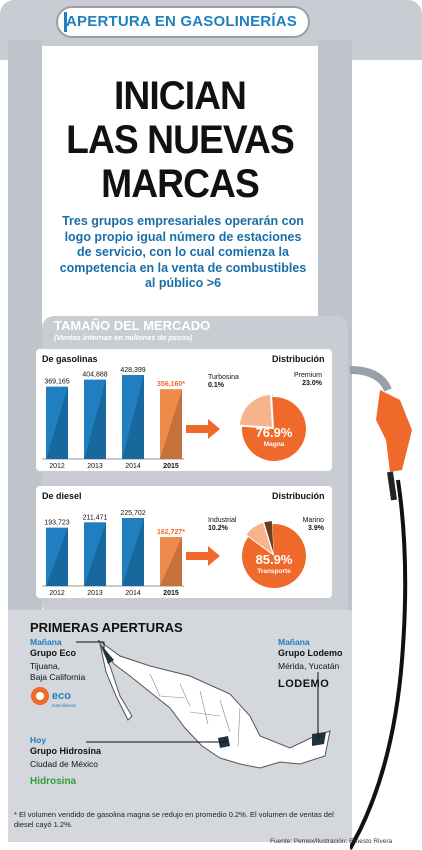 The width and height of the screenshot is (422, 850). I want to click on headline-line-1: INICIAN, so click(180, 96).